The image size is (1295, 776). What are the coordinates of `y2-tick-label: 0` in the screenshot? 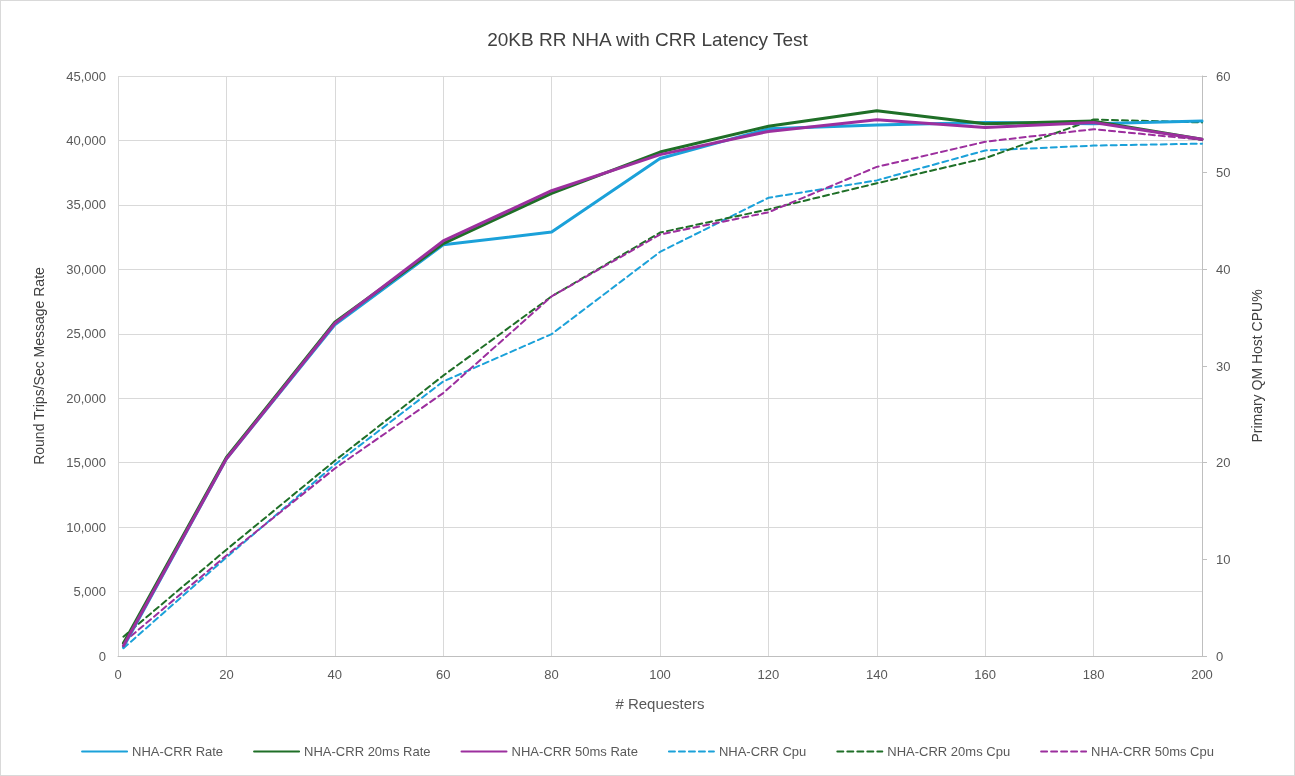 It's located at (1220, 656).